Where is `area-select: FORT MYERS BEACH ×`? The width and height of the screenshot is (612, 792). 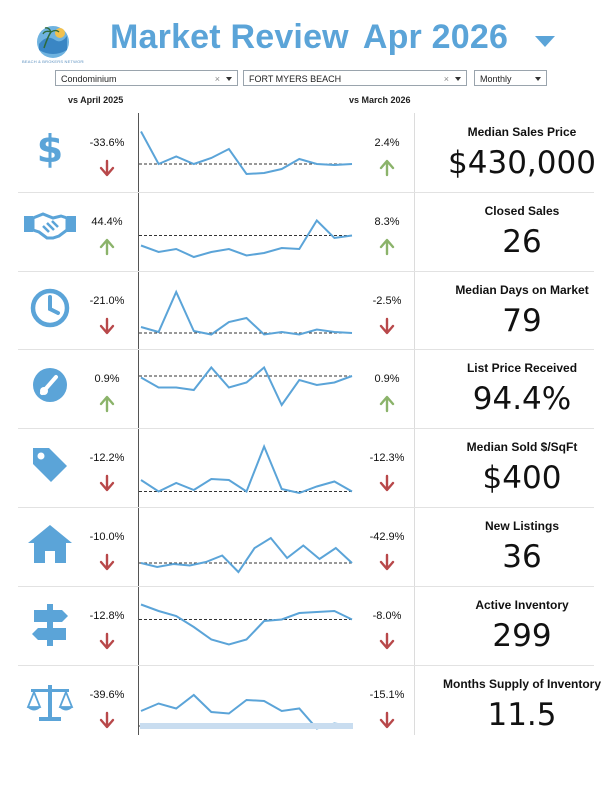 area-select: FORT MYERS BEACH × is located at coordinates (355, 78).